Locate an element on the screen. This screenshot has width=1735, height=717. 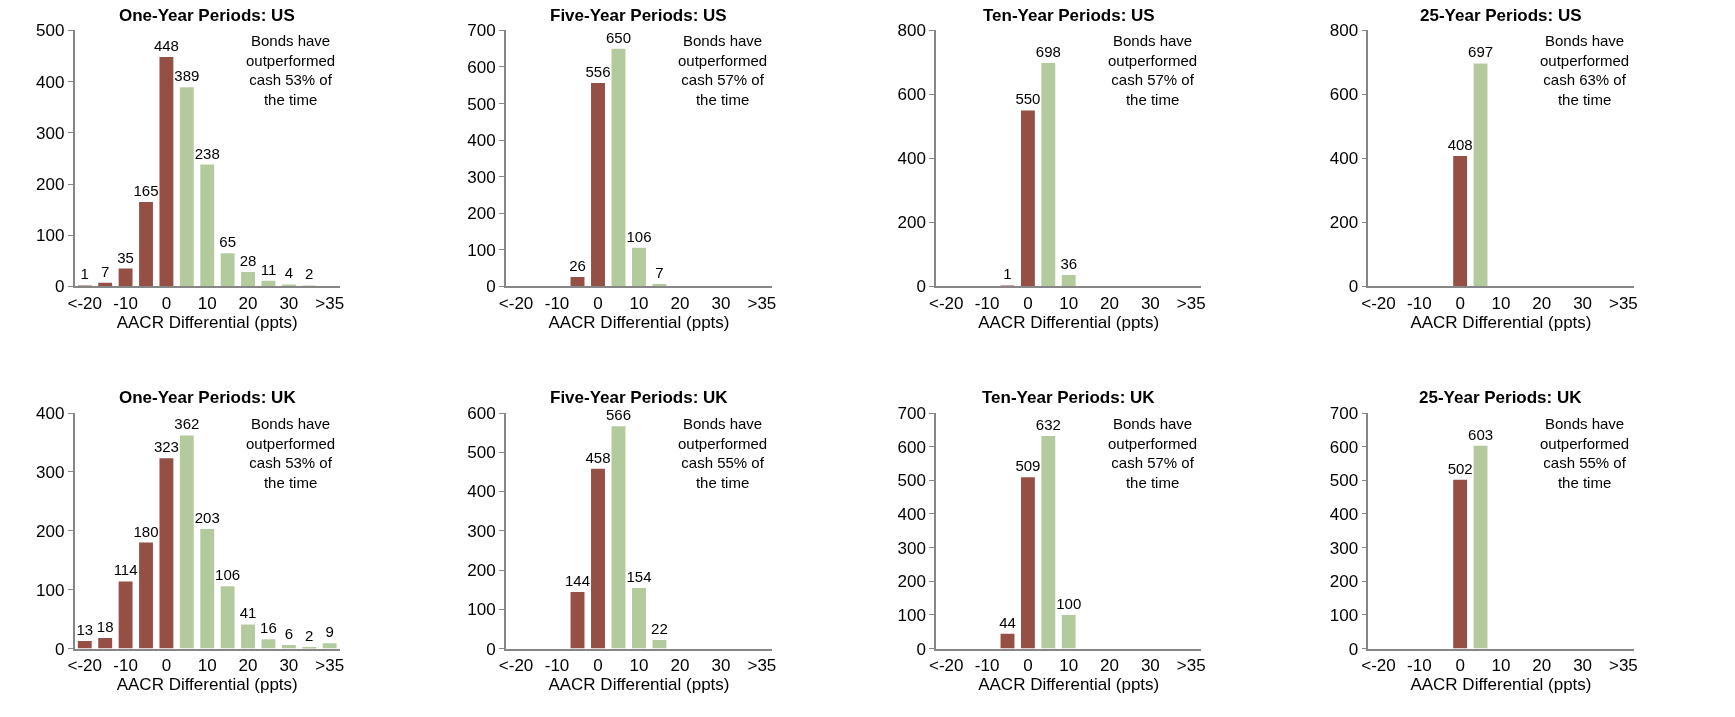
data-label: 502 is located at coordinates (1460, 468).